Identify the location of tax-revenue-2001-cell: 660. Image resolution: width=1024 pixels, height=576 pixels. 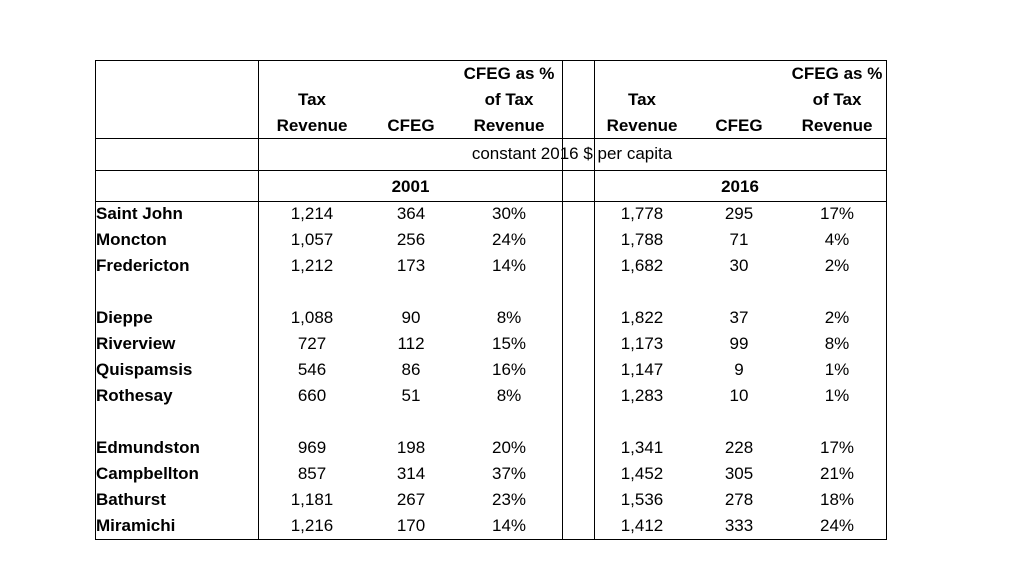
(312, 395).